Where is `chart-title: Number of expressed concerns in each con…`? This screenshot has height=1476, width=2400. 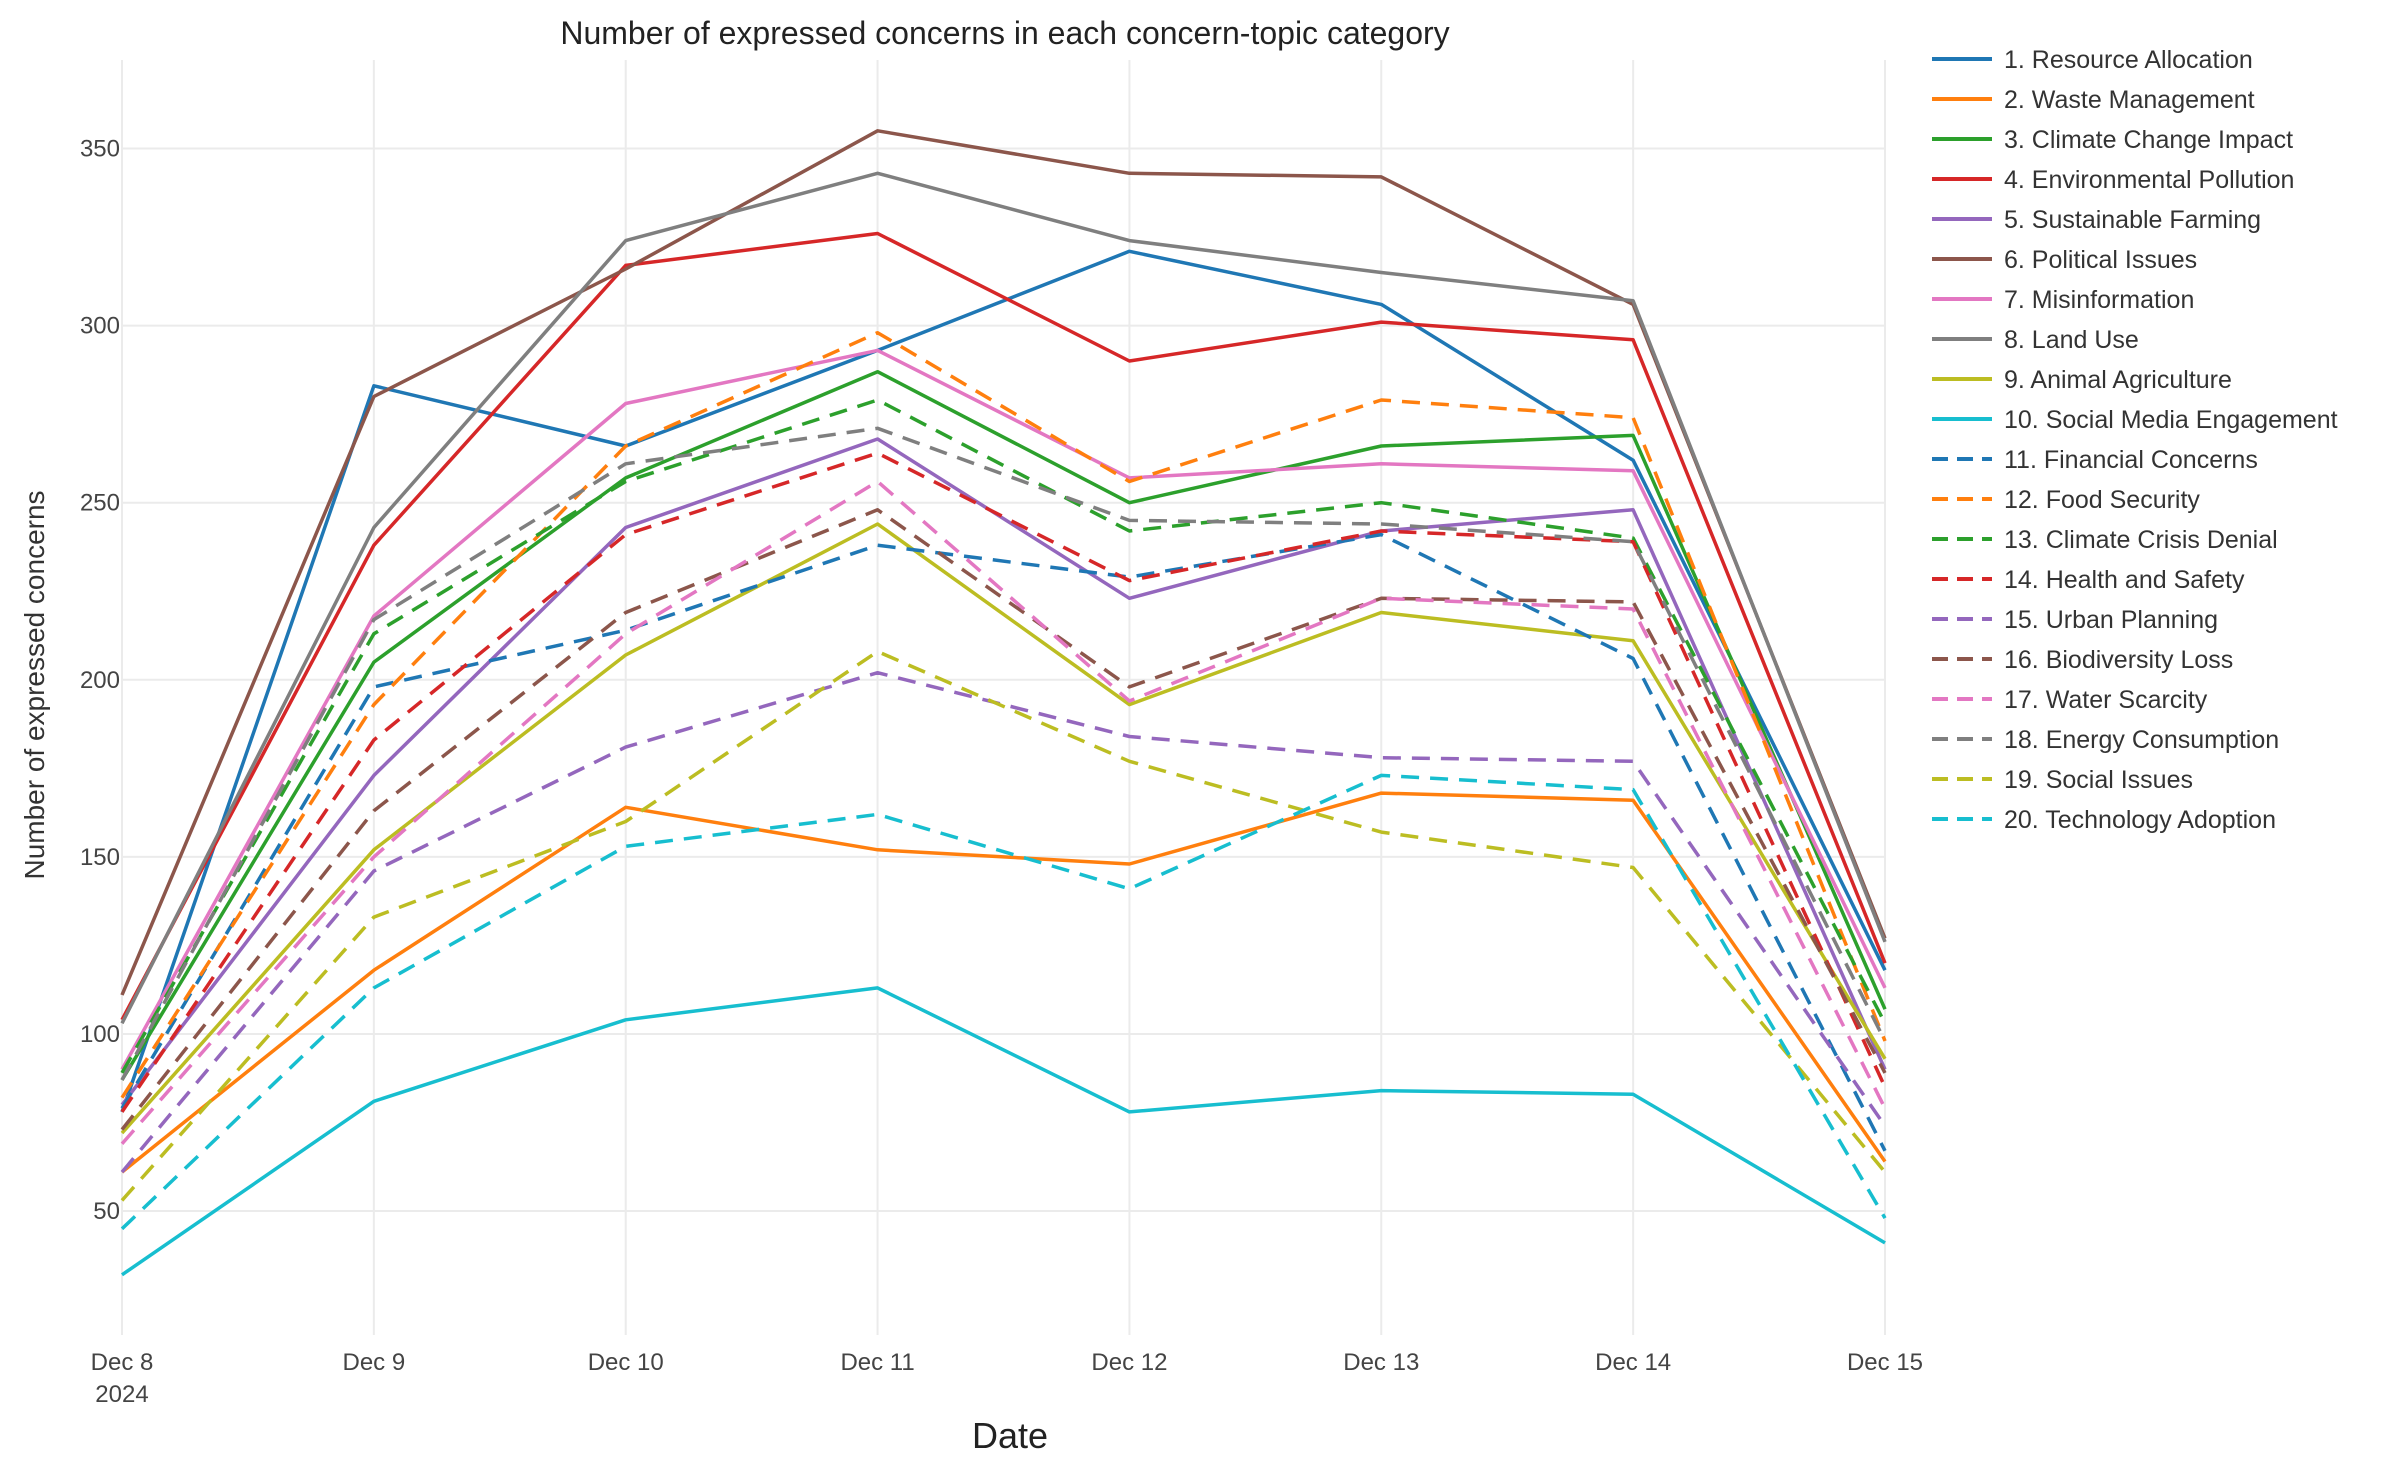 chart-title: Number of expressed concerns in each con… is located at coordinates (1004, 33).